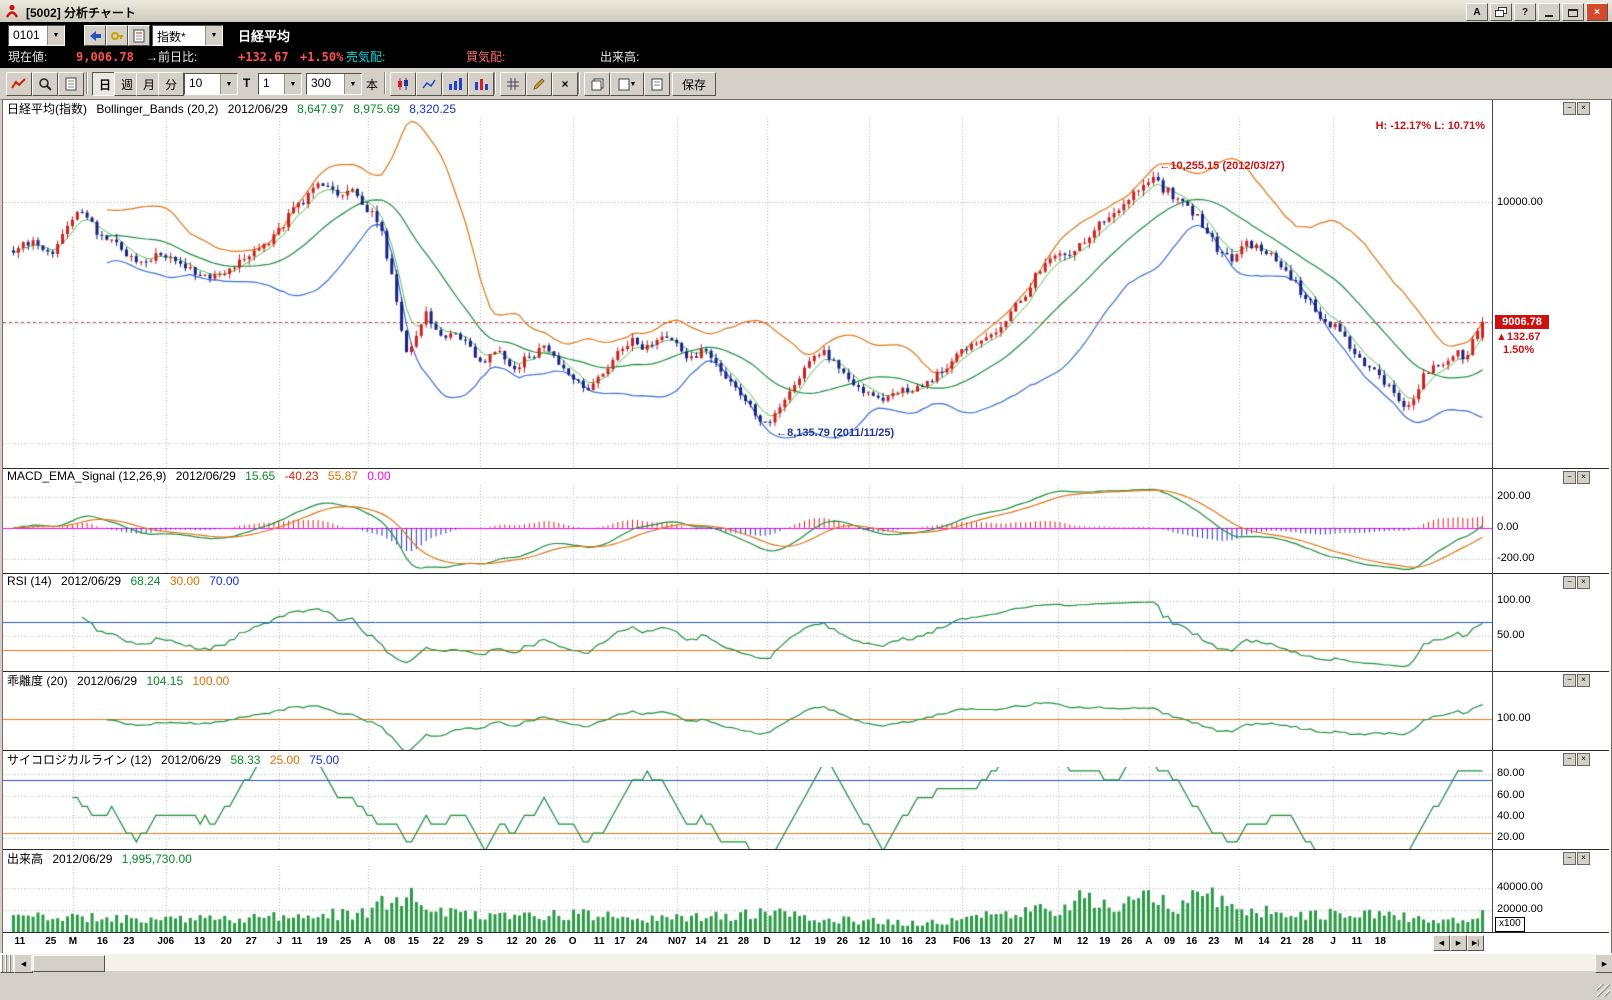  Describe the element at coordinates (403, 84) in the screenshot. I see `candlestick-type-button` at that location.